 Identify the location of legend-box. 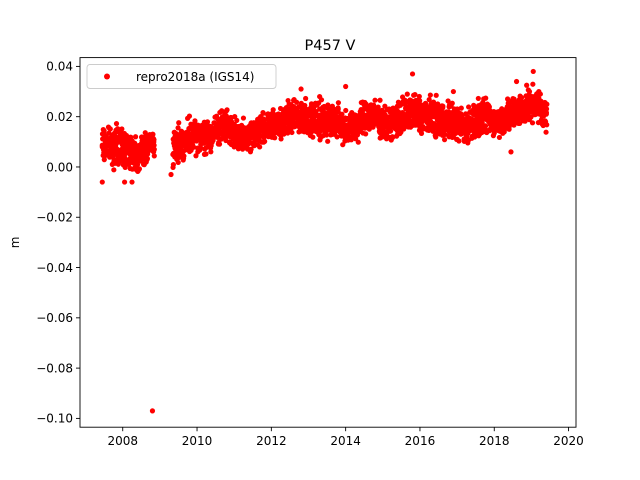
(181, 76).